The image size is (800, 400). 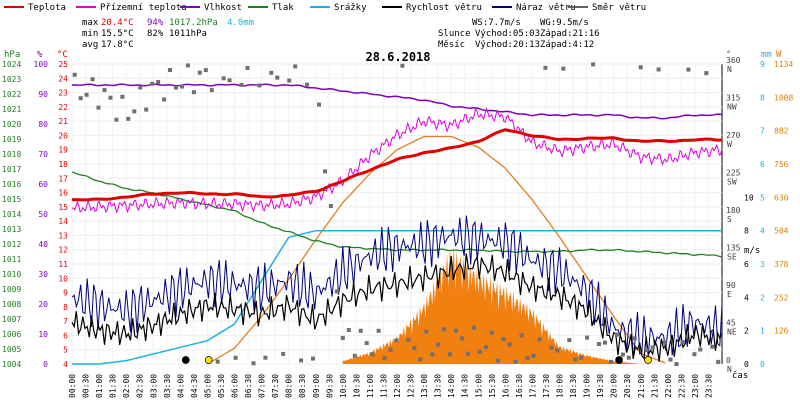 What do you see at coordinates (126, 386) in the screenshot?
I see `x-tick-label: 02:00` at bounding box center [126, 386].